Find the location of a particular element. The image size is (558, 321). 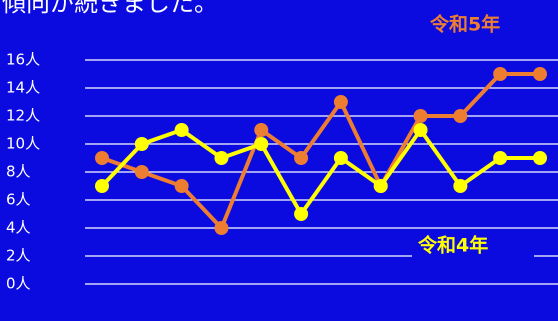

series-label: 令和5年 is located at coordinates (465, 24).